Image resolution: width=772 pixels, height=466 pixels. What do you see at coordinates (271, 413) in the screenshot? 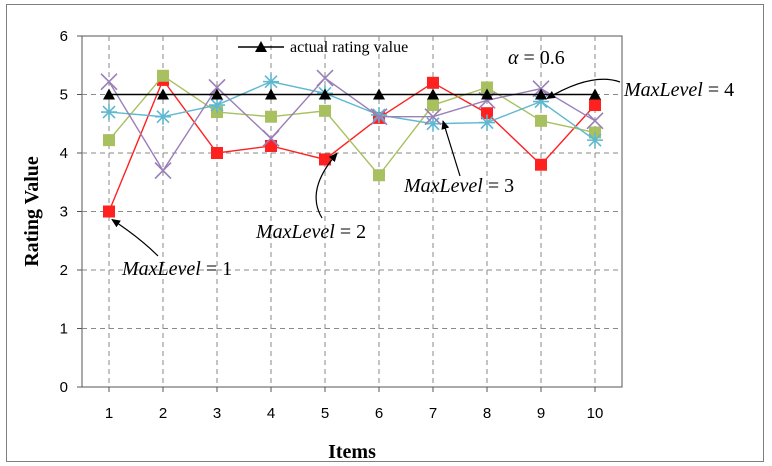
I see `x-tick-label: 4` at bounding box center [271, 413].